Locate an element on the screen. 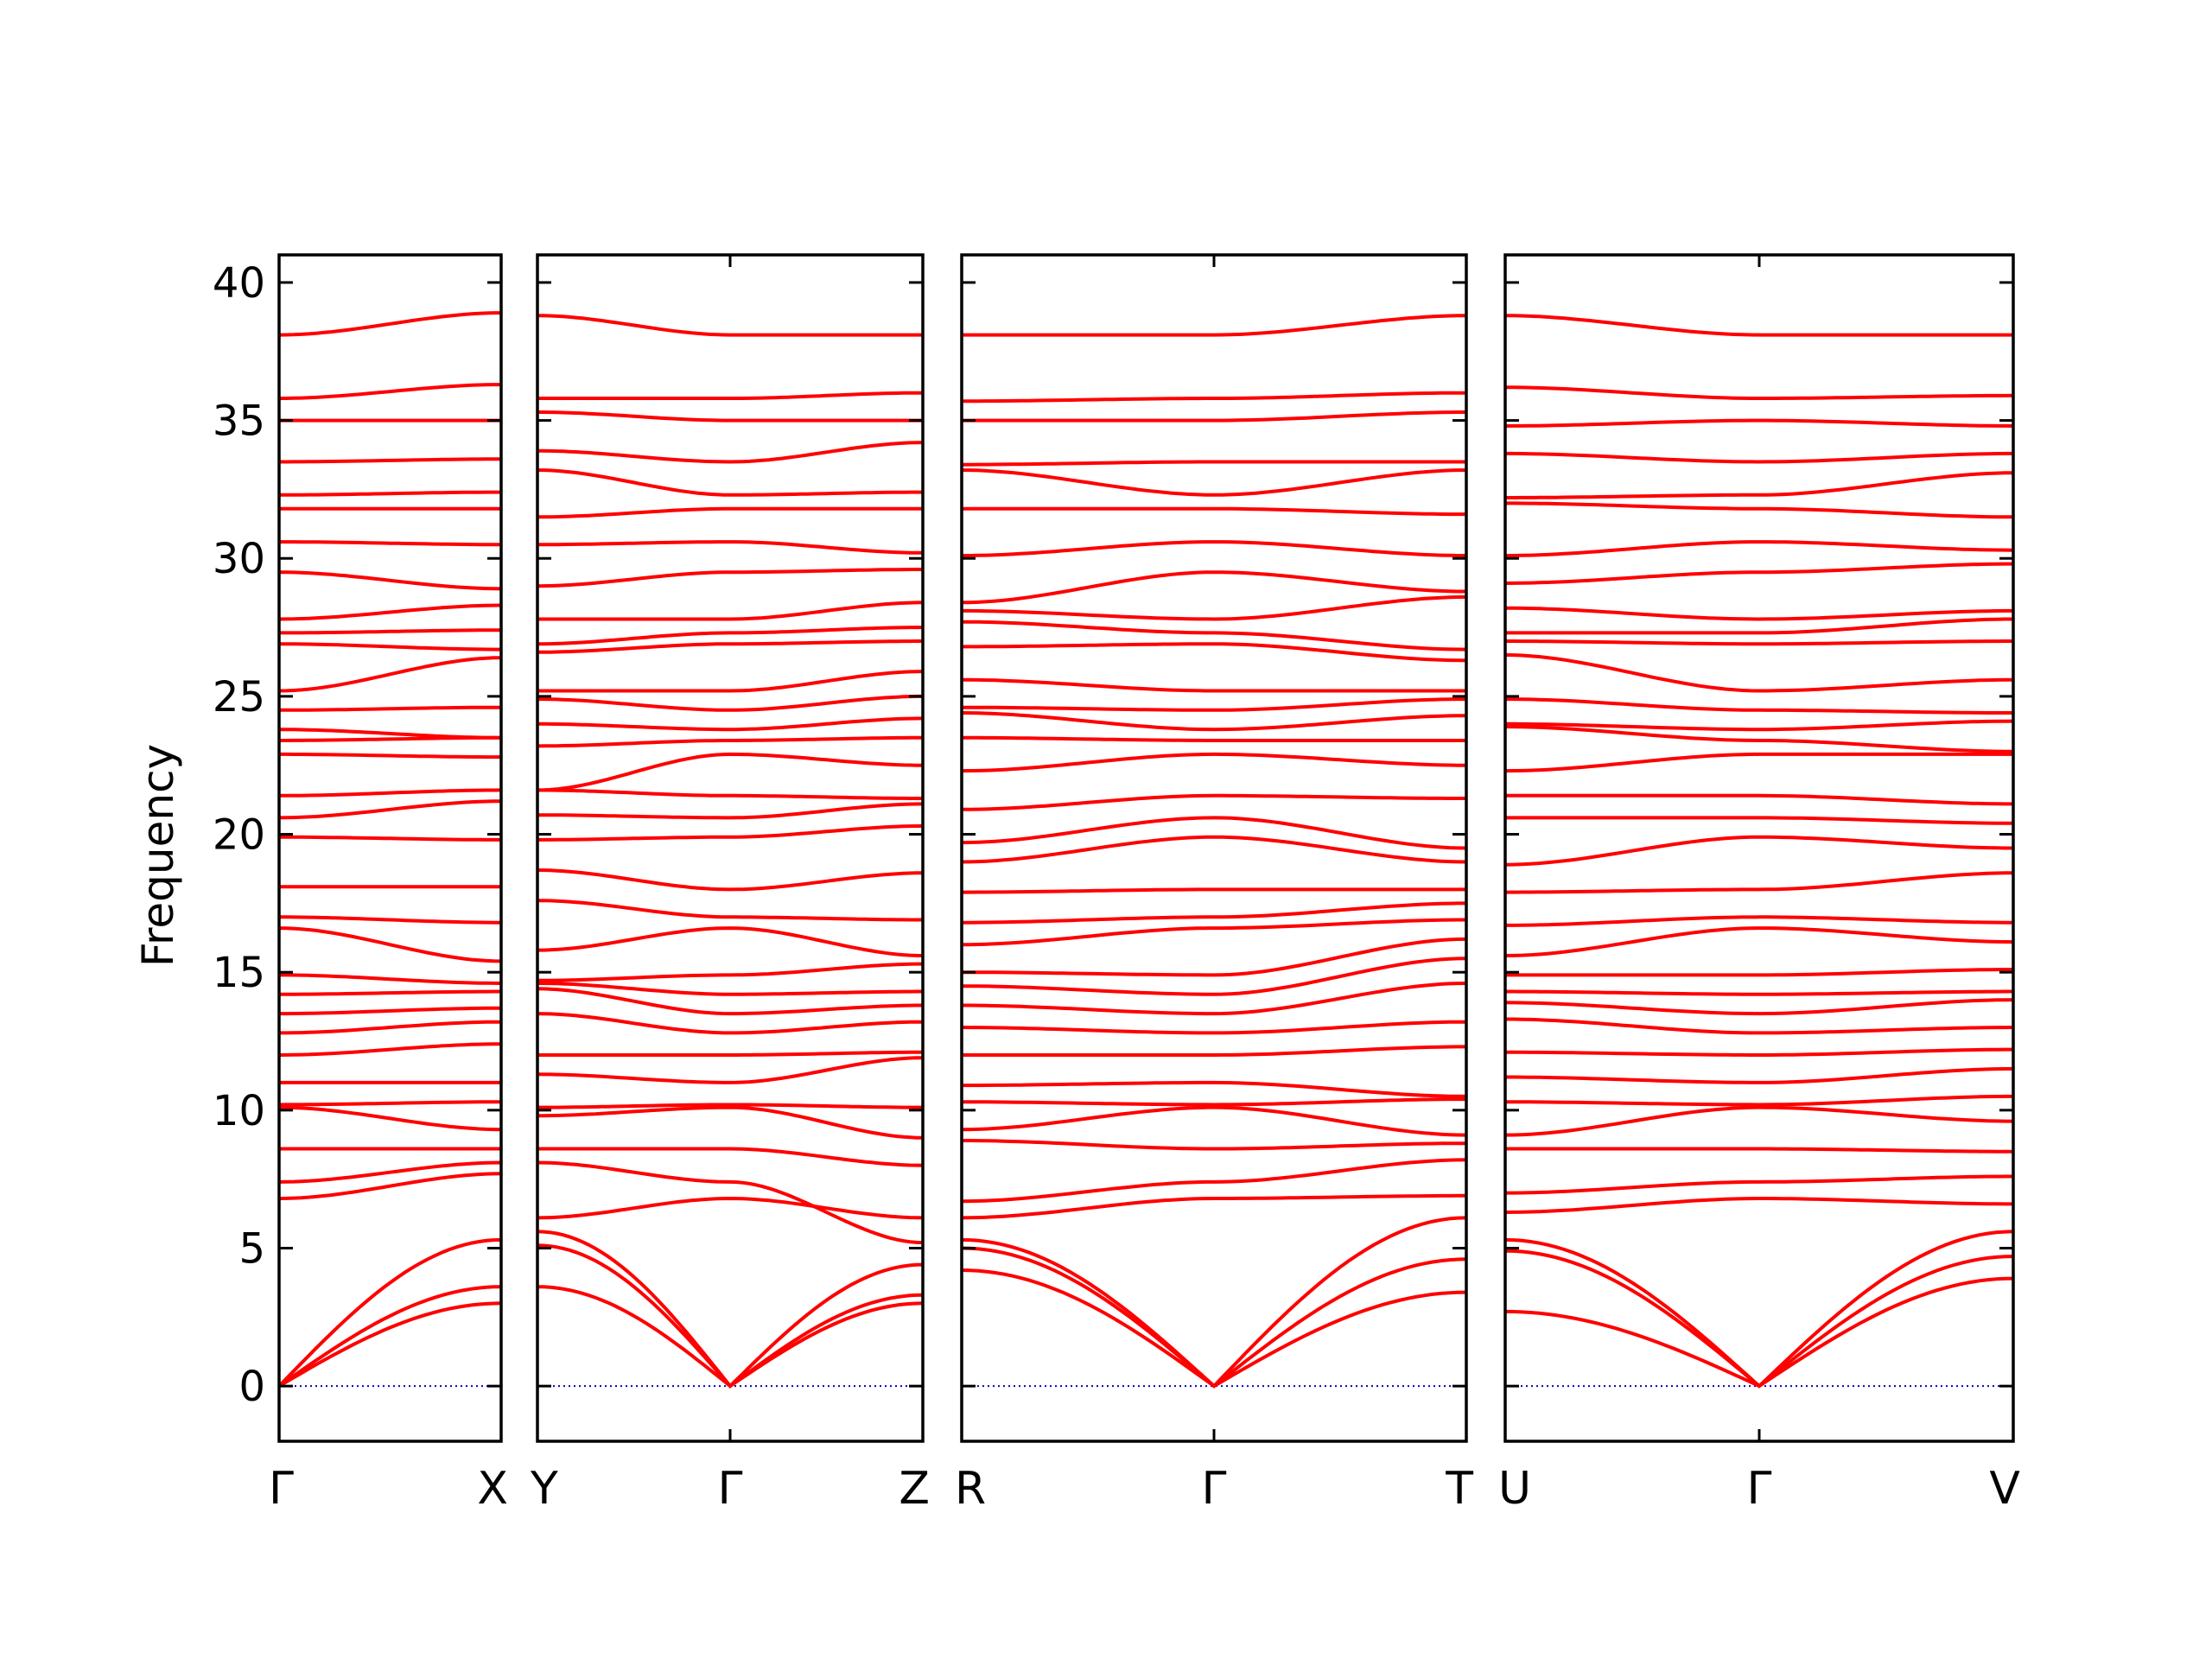 This screenshot has height=1659, width=2212. y-tick-label: 20 is located at coordinates (239, 835).